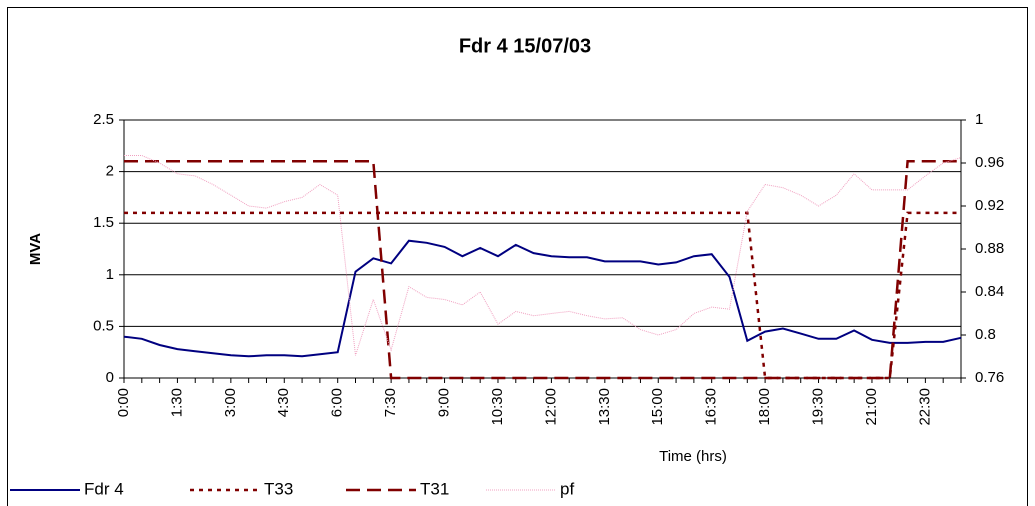 This screenshot has width=1035, height=506. What do you see at coordinates (989, 205) in the screenshot?
I see `y2-tick-label: 0.92` at bounding box center [989, 205].